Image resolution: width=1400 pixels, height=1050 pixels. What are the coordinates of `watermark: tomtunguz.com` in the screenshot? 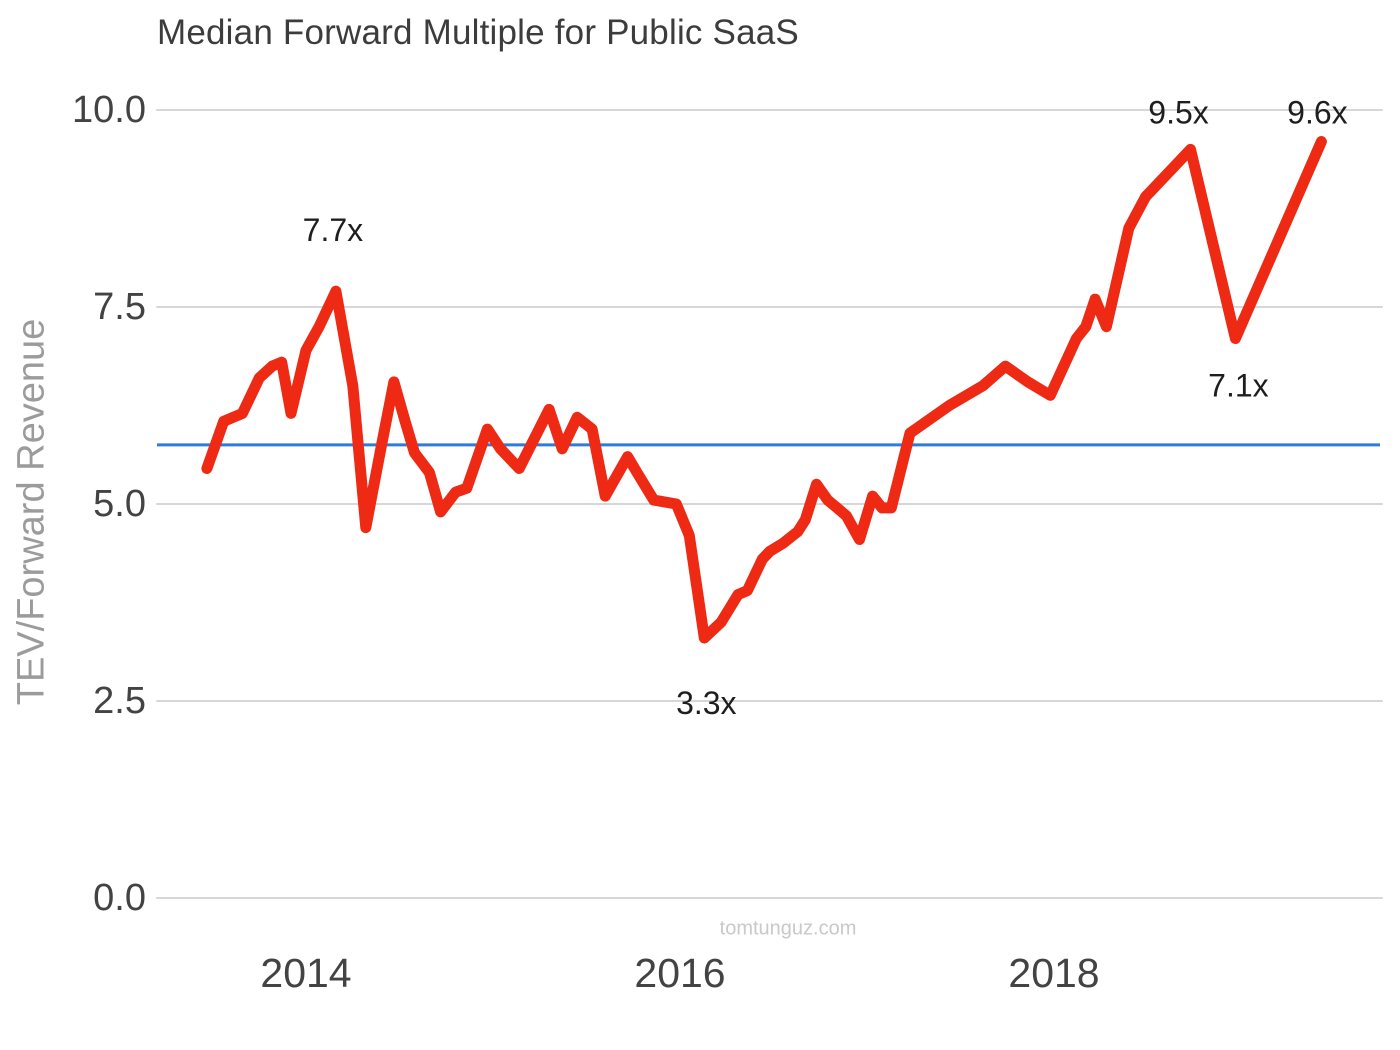 It's located at (788, 928).